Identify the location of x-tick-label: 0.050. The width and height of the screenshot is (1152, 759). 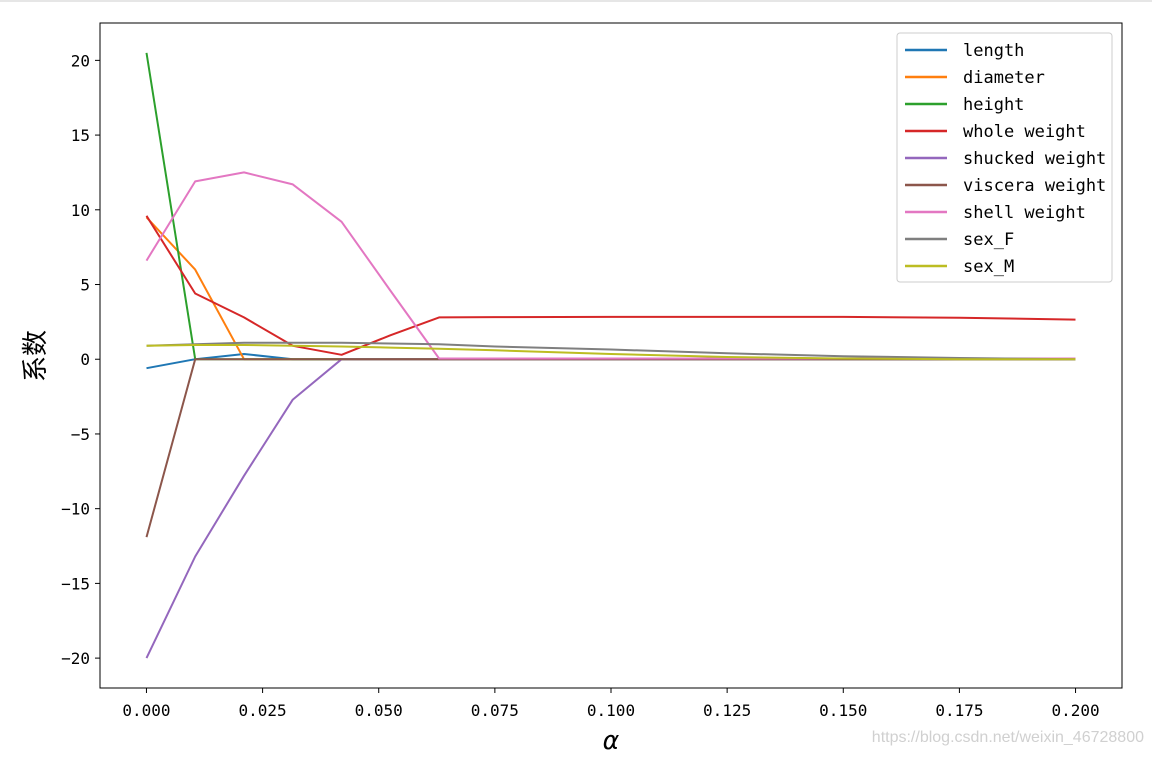
(379, 710).